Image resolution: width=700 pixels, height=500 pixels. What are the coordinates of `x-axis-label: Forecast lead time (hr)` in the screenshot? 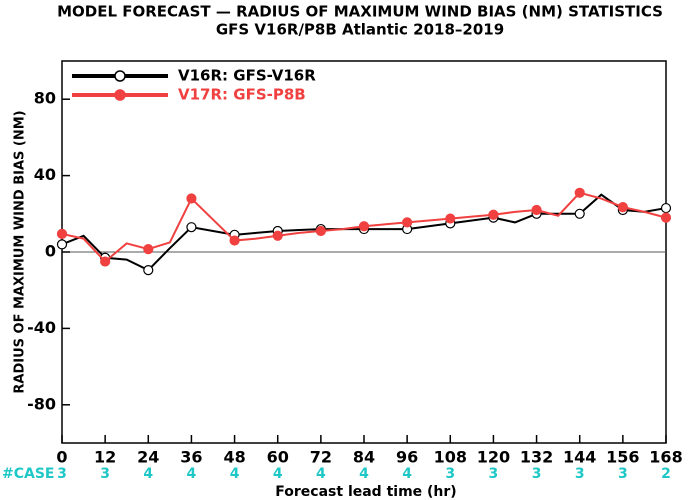 It's located at (365, 492).